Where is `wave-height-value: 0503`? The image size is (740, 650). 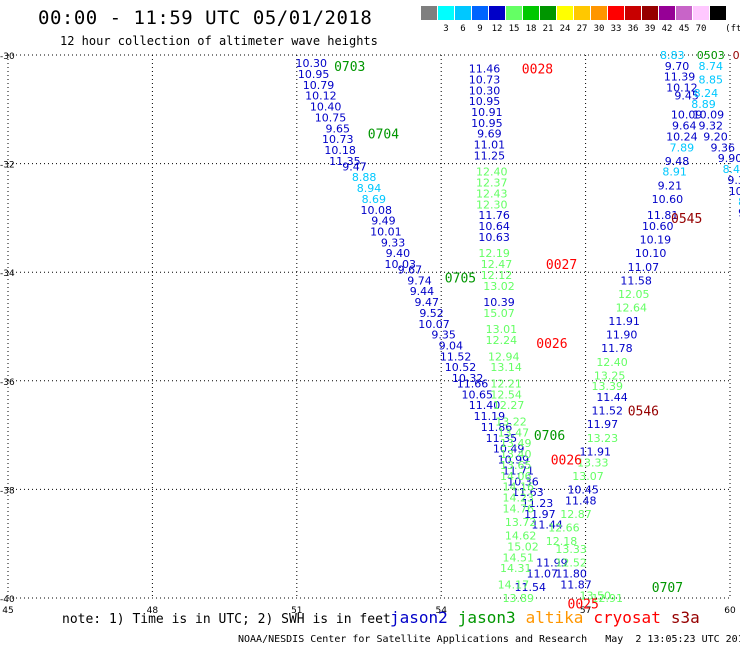
wave-height-value: 0503 is located at coordinates (711, 55).